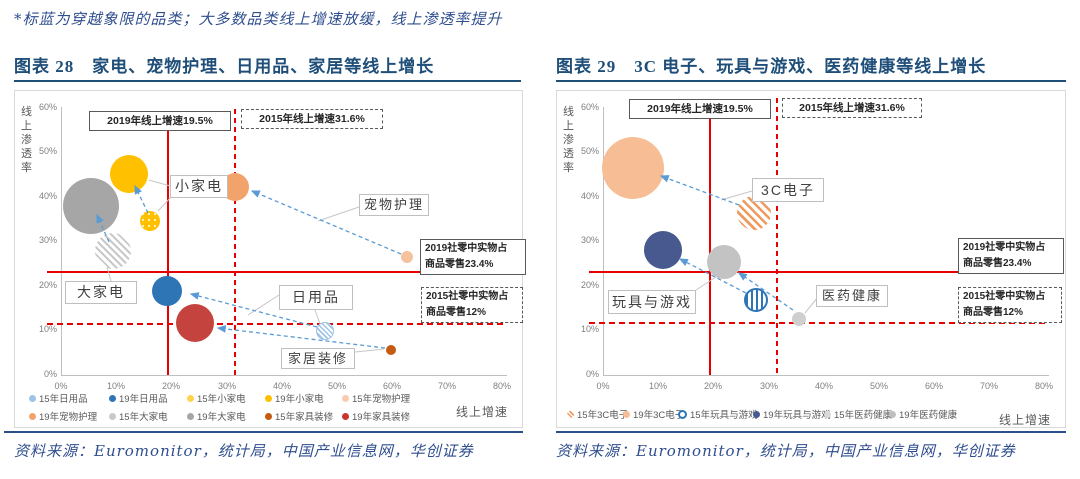  I want to click on y-axis-line, so click(61, 241).